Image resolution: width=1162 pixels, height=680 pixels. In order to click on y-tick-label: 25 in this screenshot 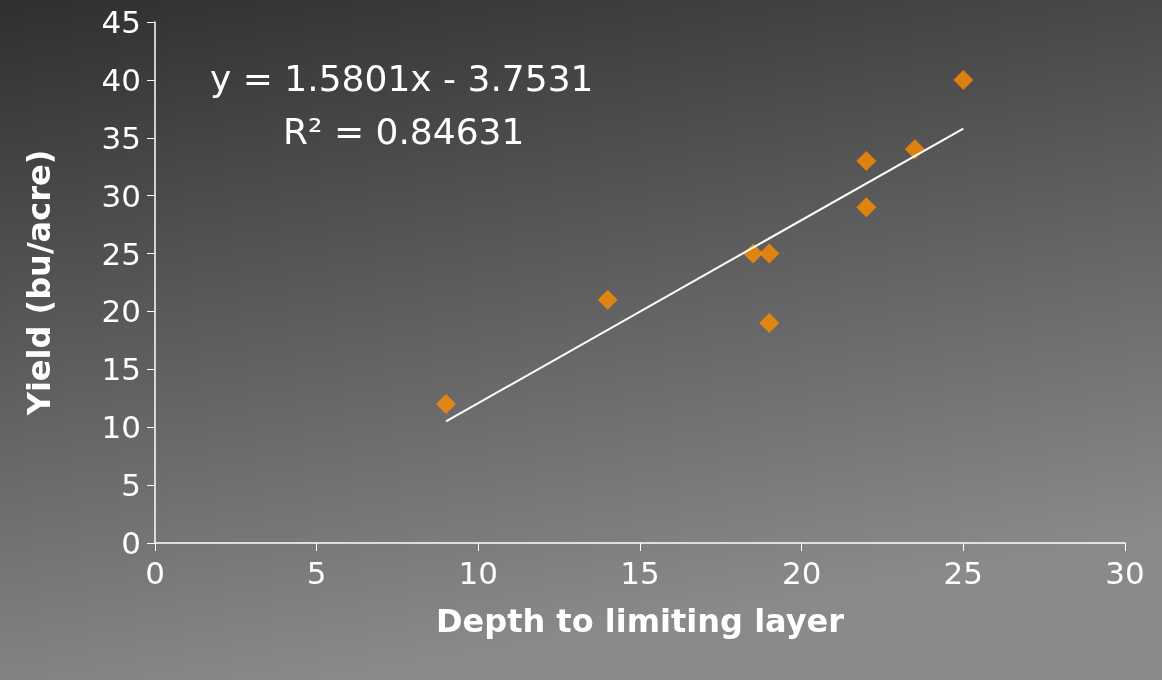, I will do `click(121, 253)`.